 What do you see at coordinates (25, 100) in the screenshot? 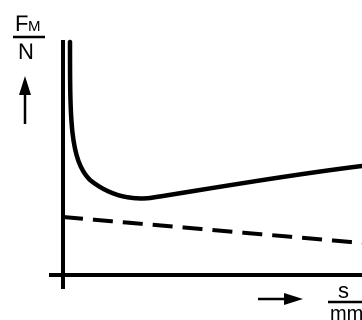
I see `up-arrow-icon` at bounding box center [25, 100].